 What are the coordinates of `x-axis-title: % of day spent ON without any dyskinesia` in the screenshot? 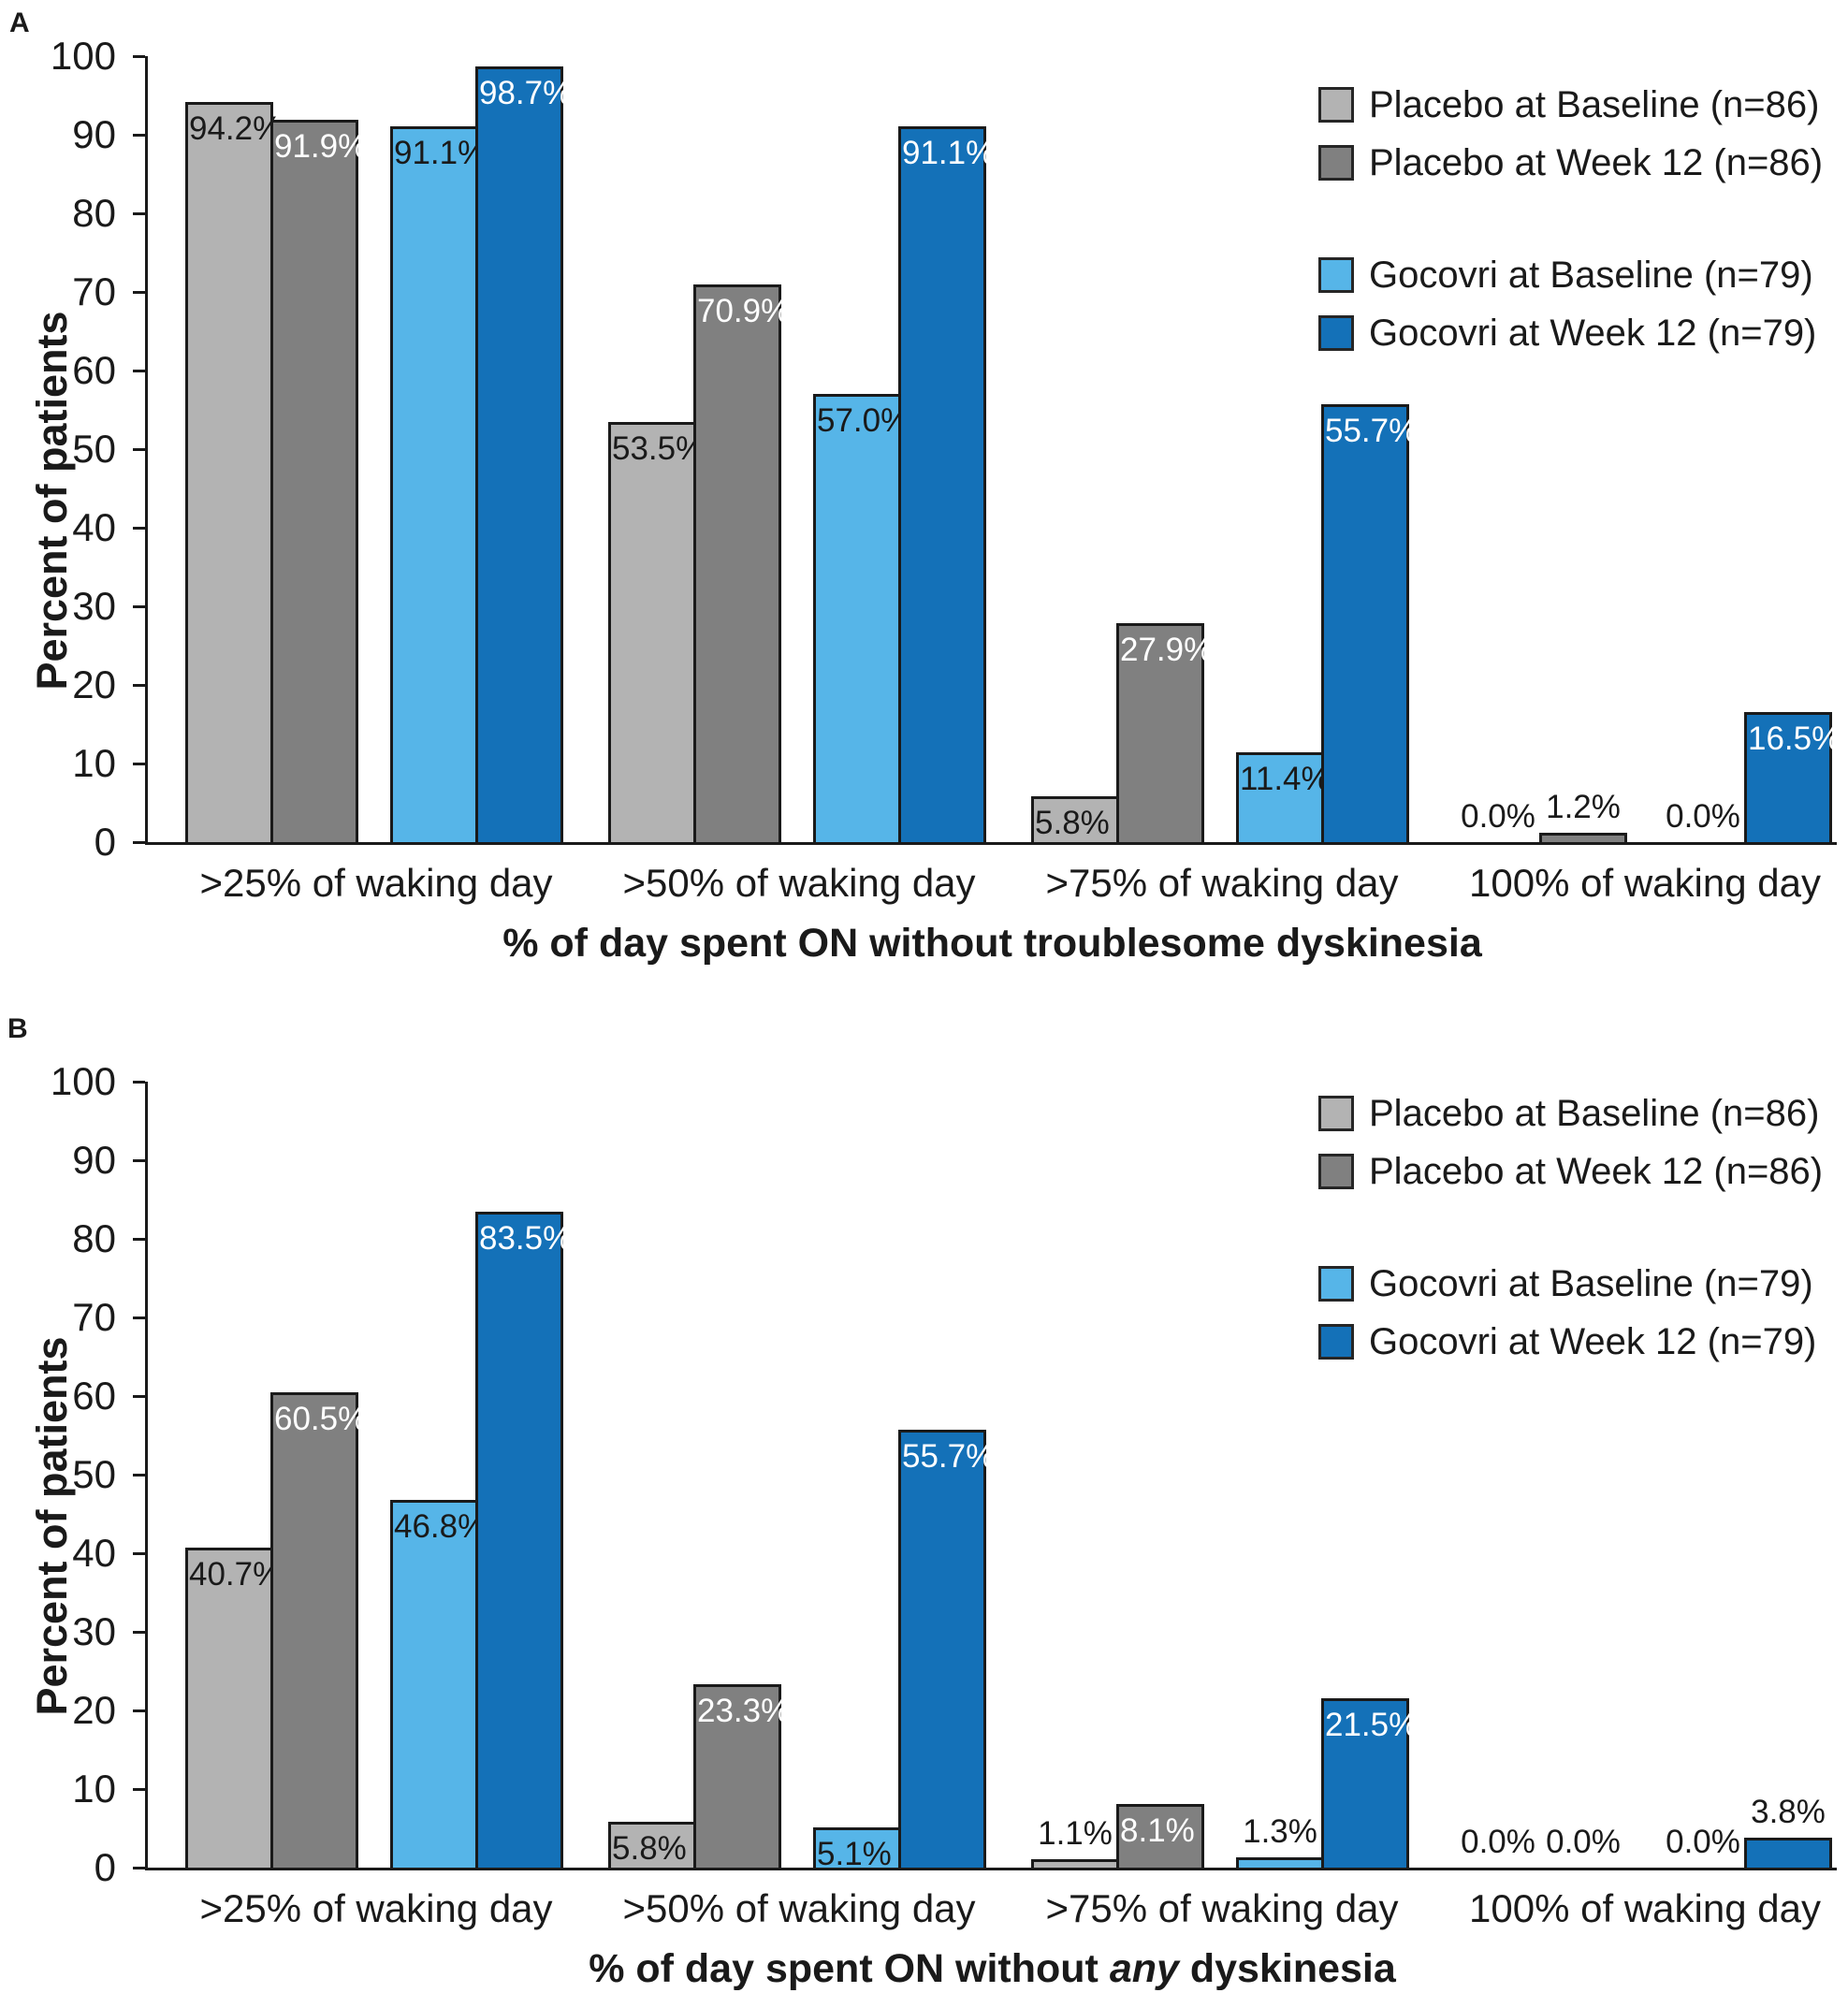 It's located at (992, 1968).